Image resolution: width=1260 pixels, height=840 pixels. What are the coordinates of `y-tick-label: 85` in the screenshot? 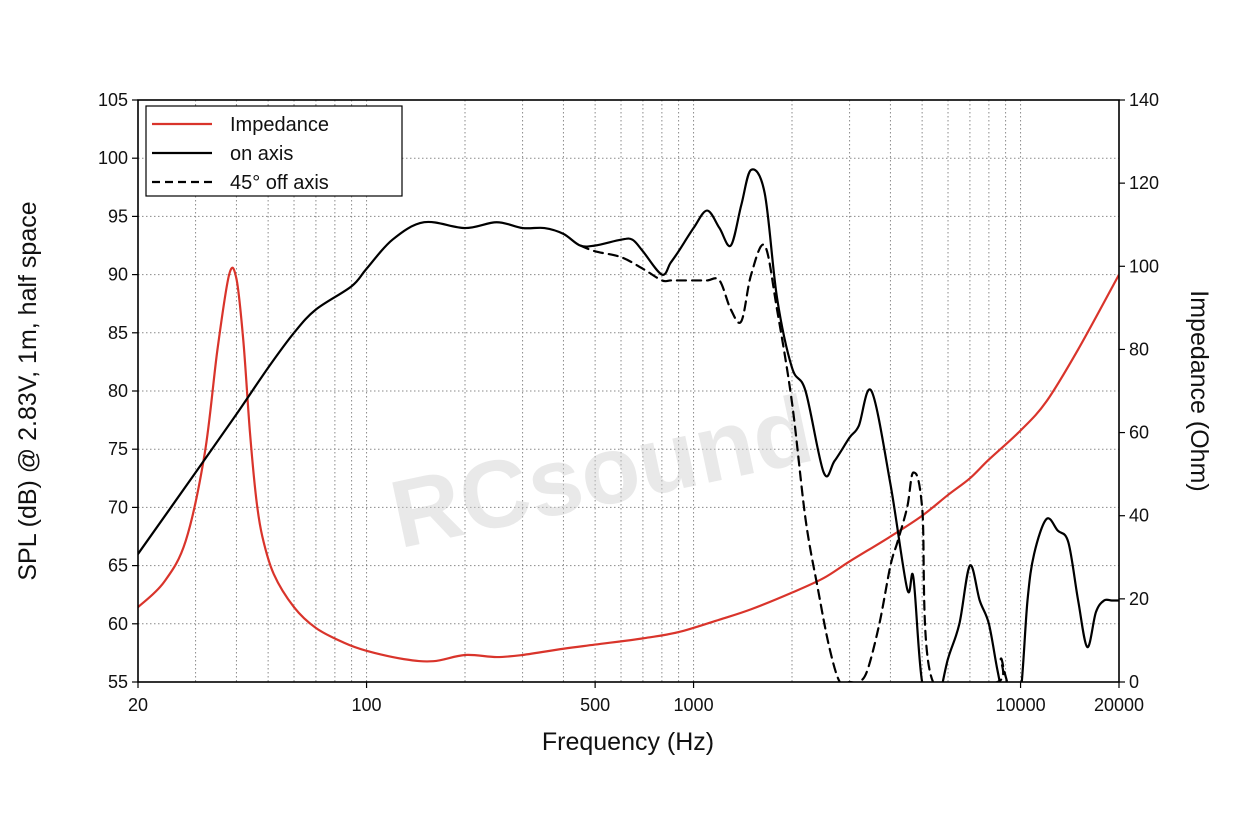 It's located at (118, 333).